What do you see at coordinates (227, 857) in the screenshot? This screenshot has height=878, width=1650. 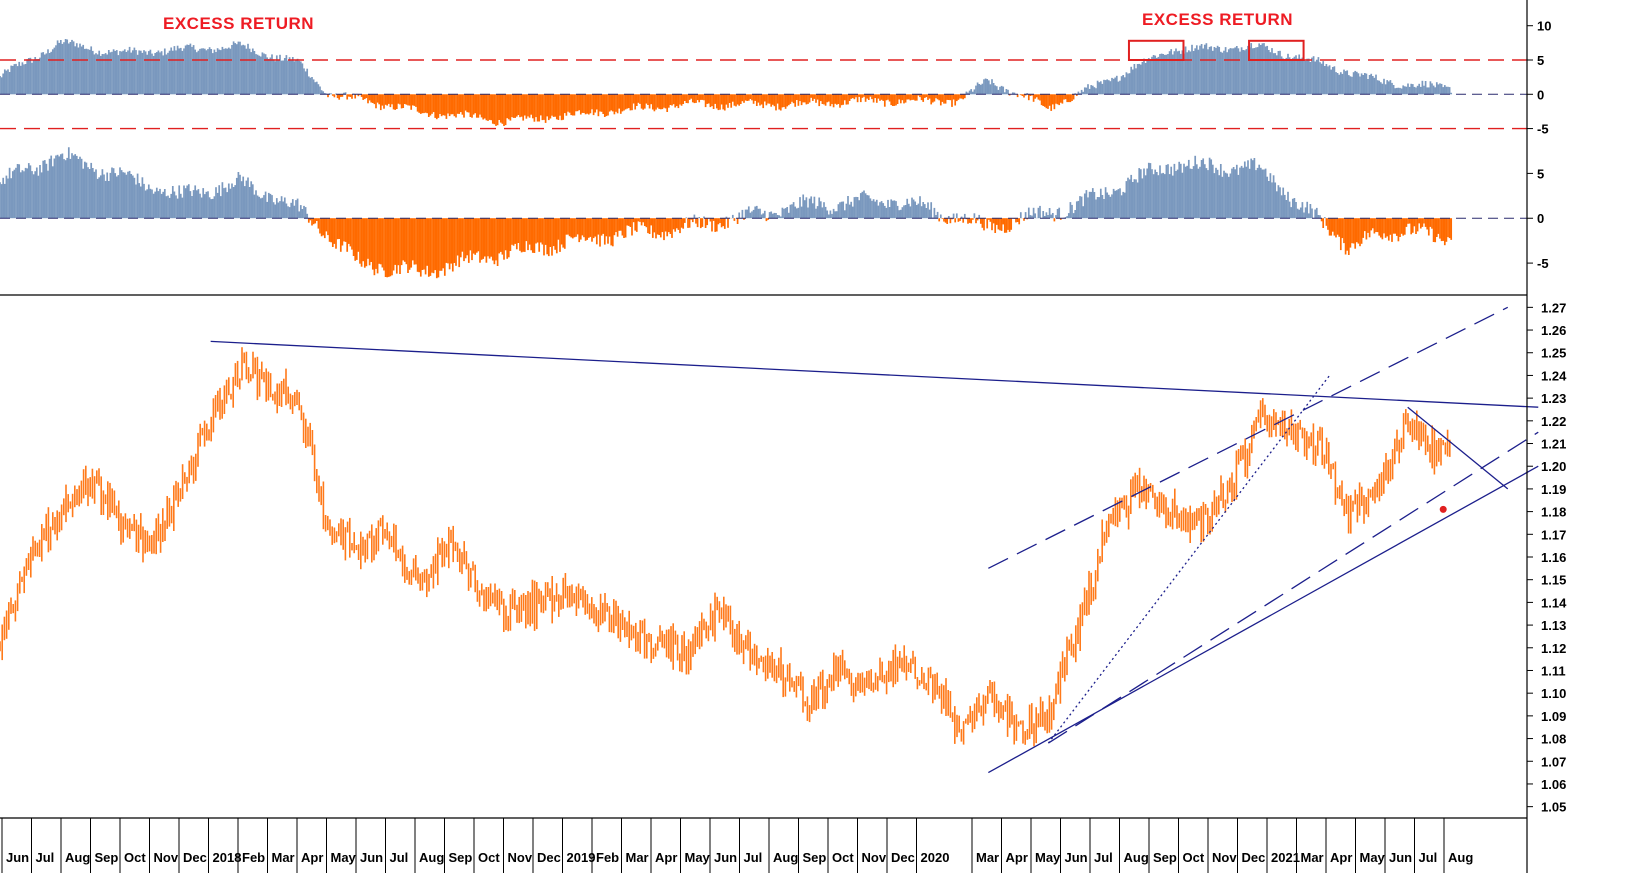 I see `x-tick-label: 2018` at bounding box center [227, 857].